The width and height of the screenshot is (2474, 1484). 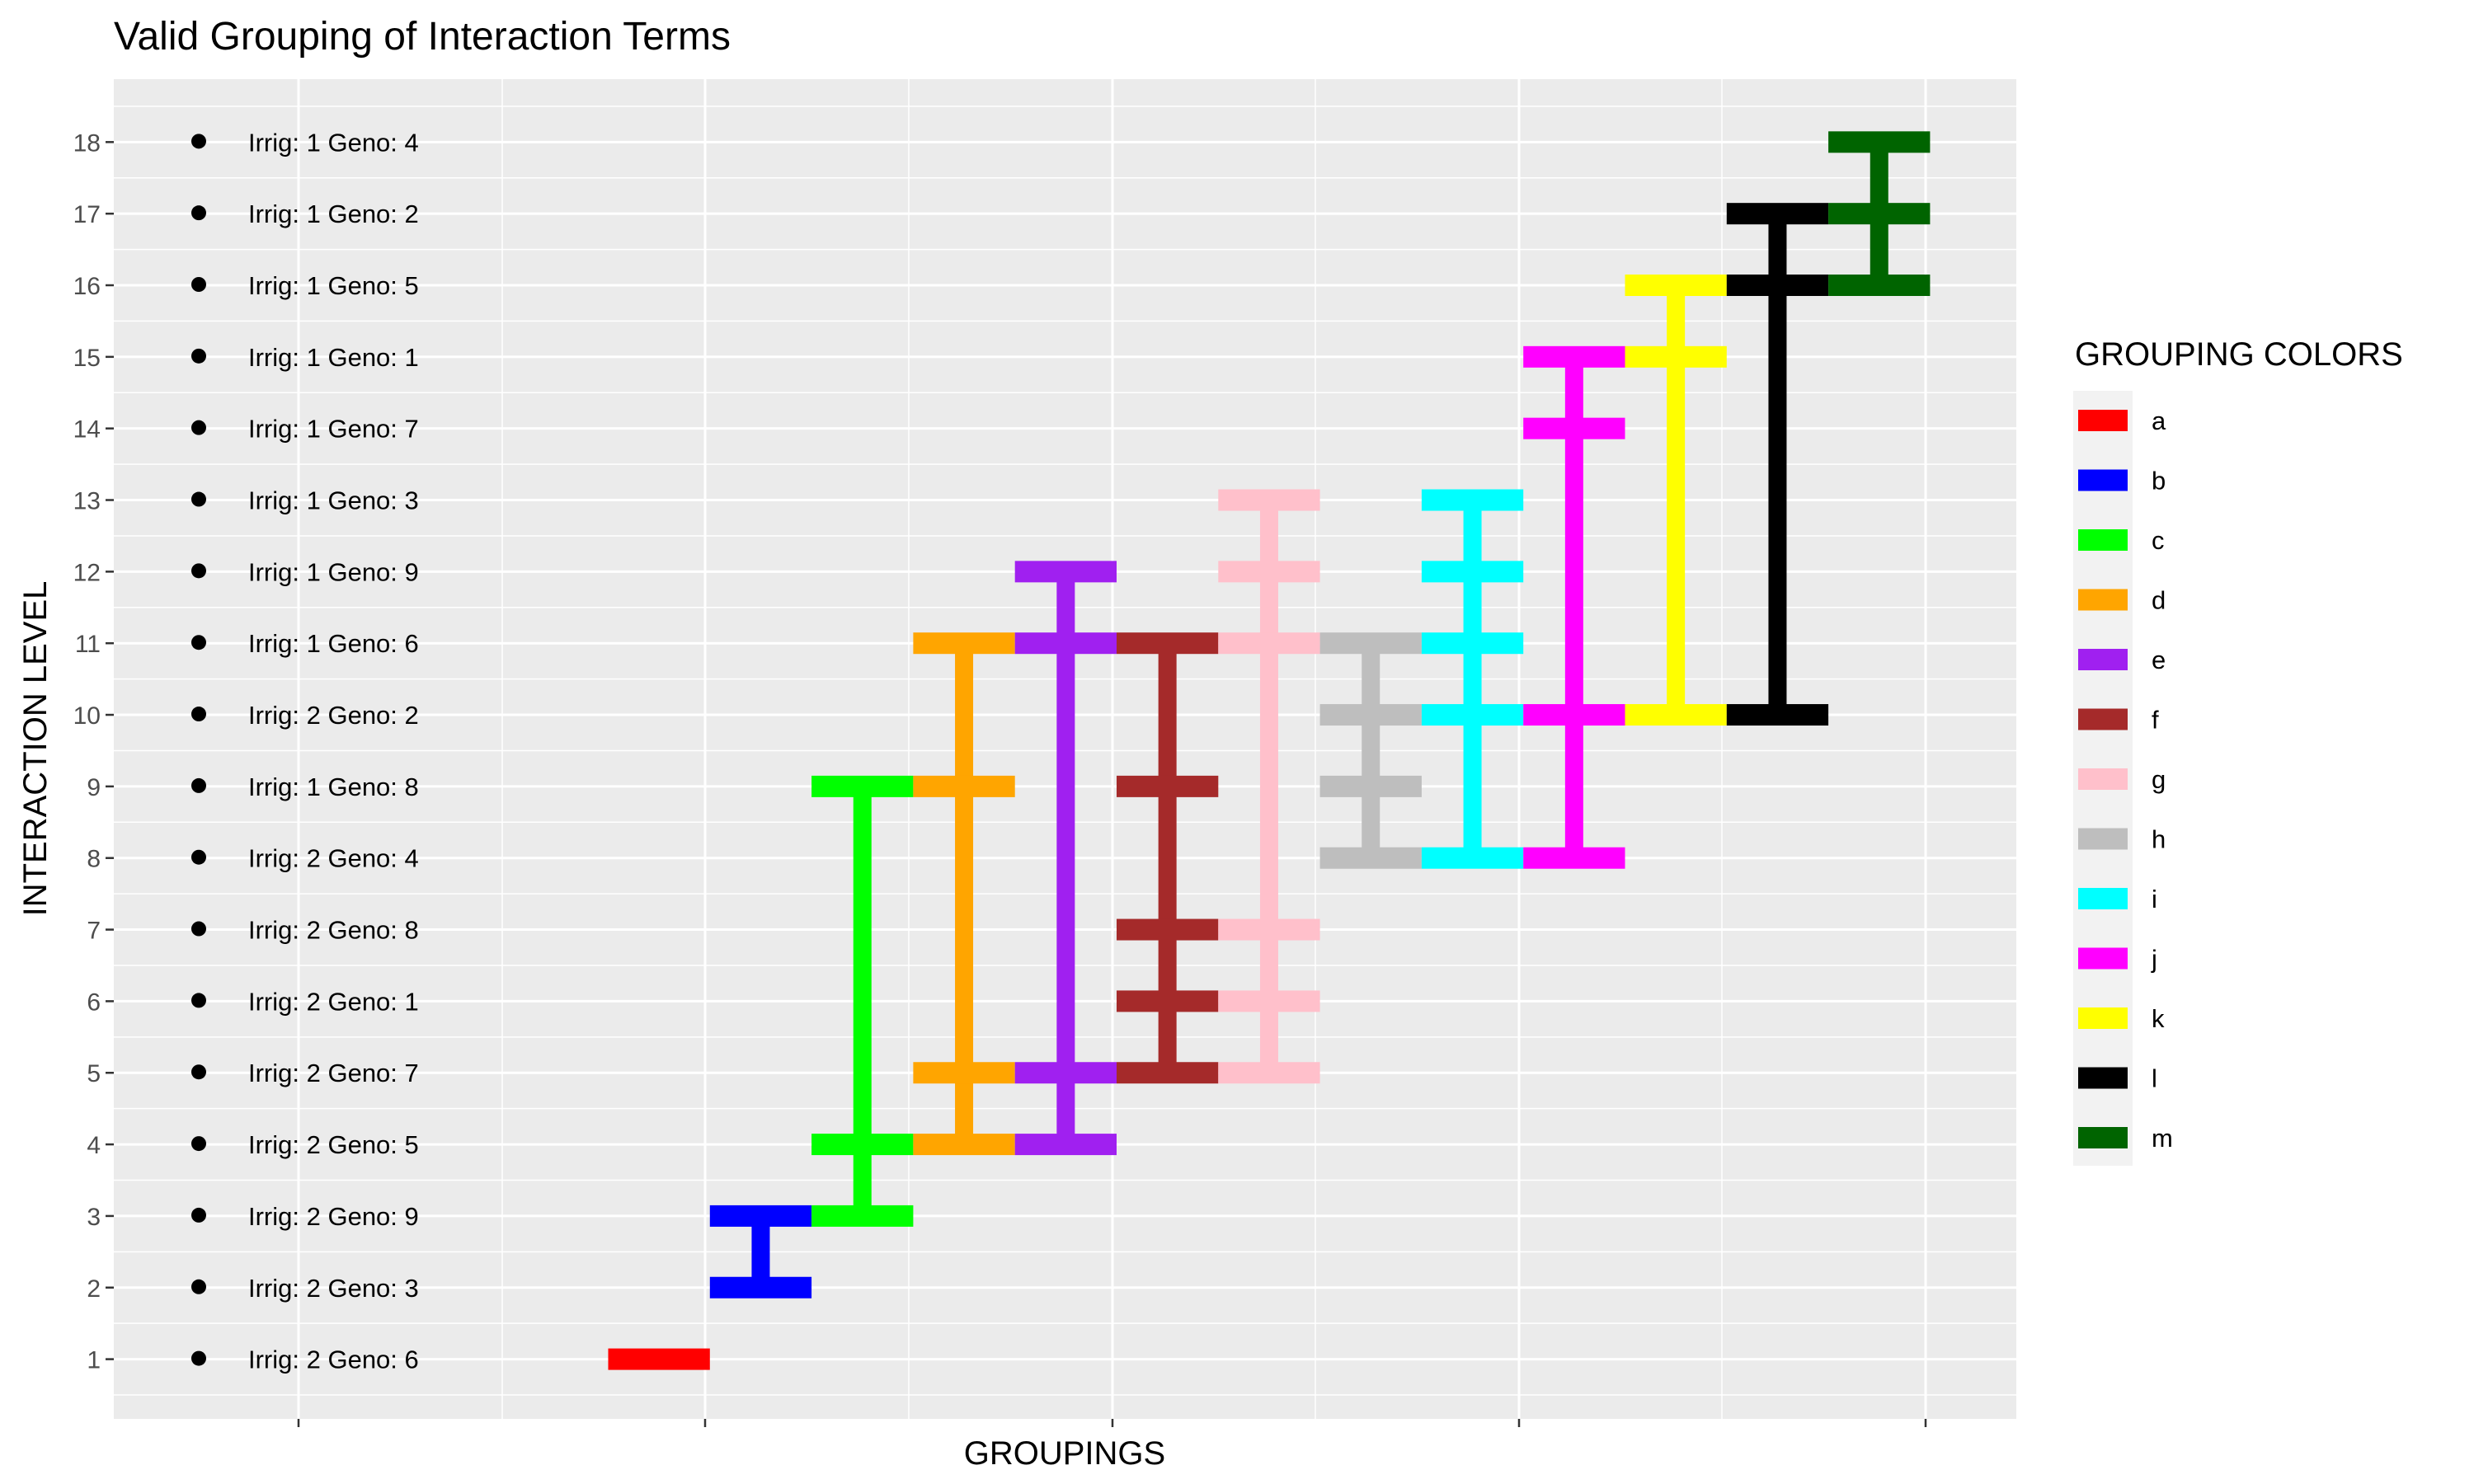 What do you see at coordinates (1777, 464) in the screenshot?
I see `grouping-l` at bounding box center [1777, 464].